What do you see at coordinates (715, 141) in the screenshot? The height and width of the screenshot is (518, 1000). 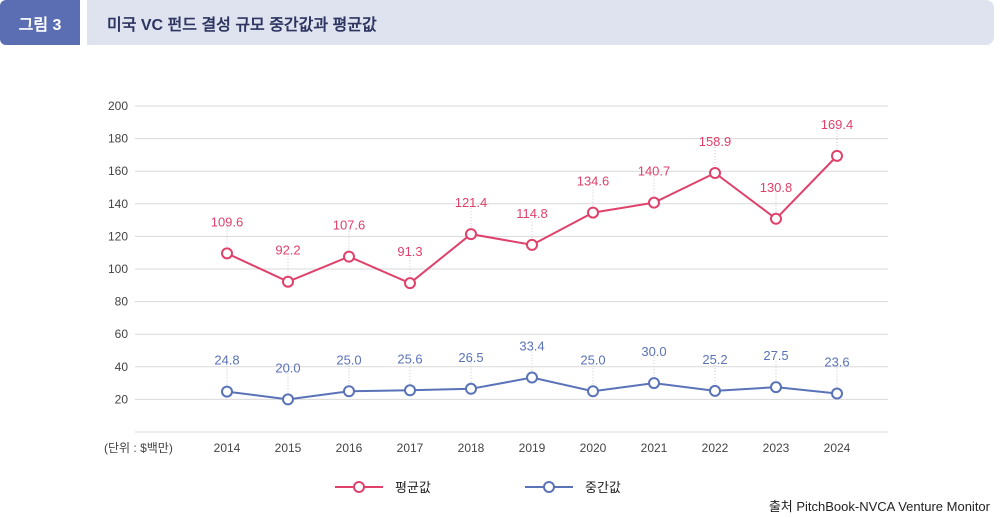 I see `data-label: 158.9` at bounding box center [715, 141].